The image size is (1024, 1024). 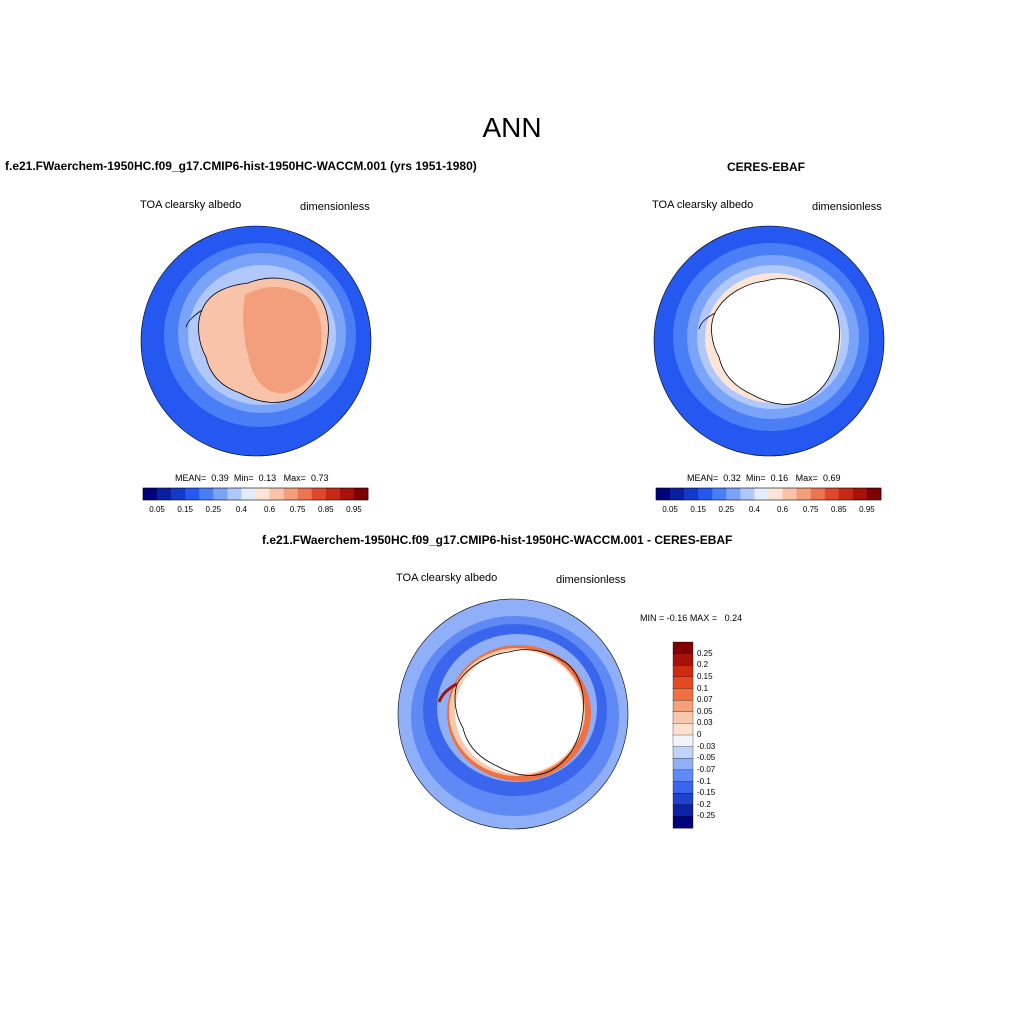 What do you see at coordinates (703, 665) in the screenshot?
I see `colorbar-tick-label: 0.2` at bounding box center [703, 665].